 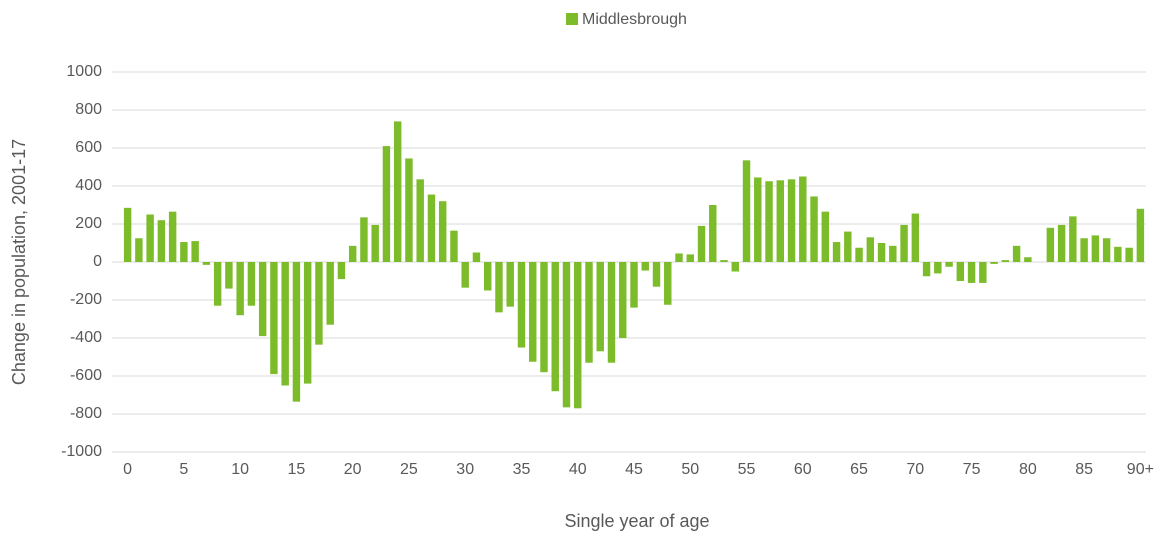 What do you see at coordinates (240, 469) in the screenshot?
I see `x-tick-label: 10` at bounding box center [240, 469].